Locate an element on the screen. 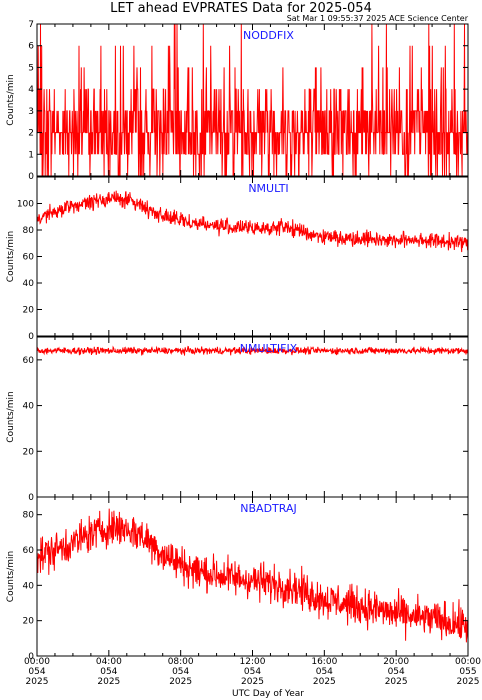 This screenshot has height=700, width=482. figure-title: LET ahead EVPRATES Data for 2025-054 is located at coordinates (241, 8).